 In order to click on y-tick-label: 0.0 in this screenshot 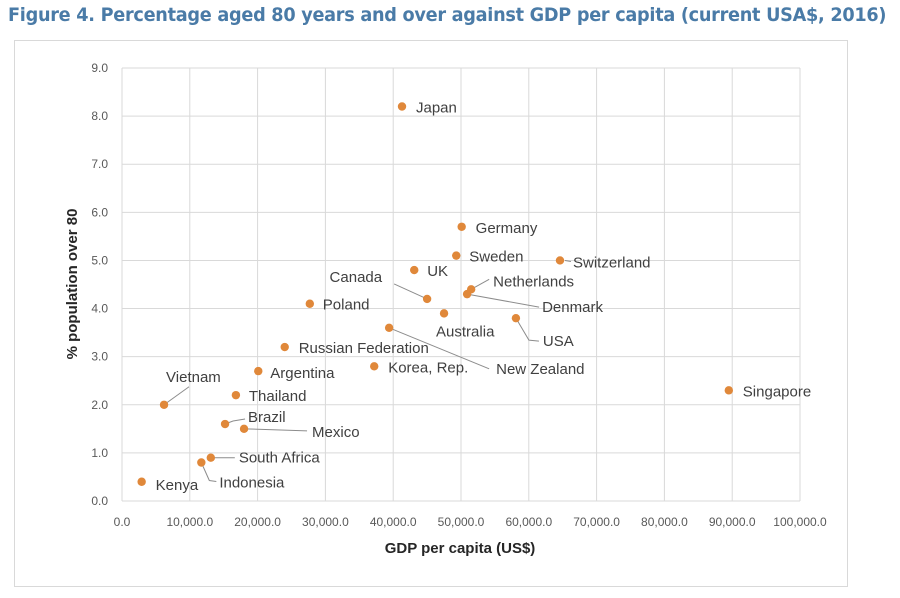, I will do `click(99, 501)`.